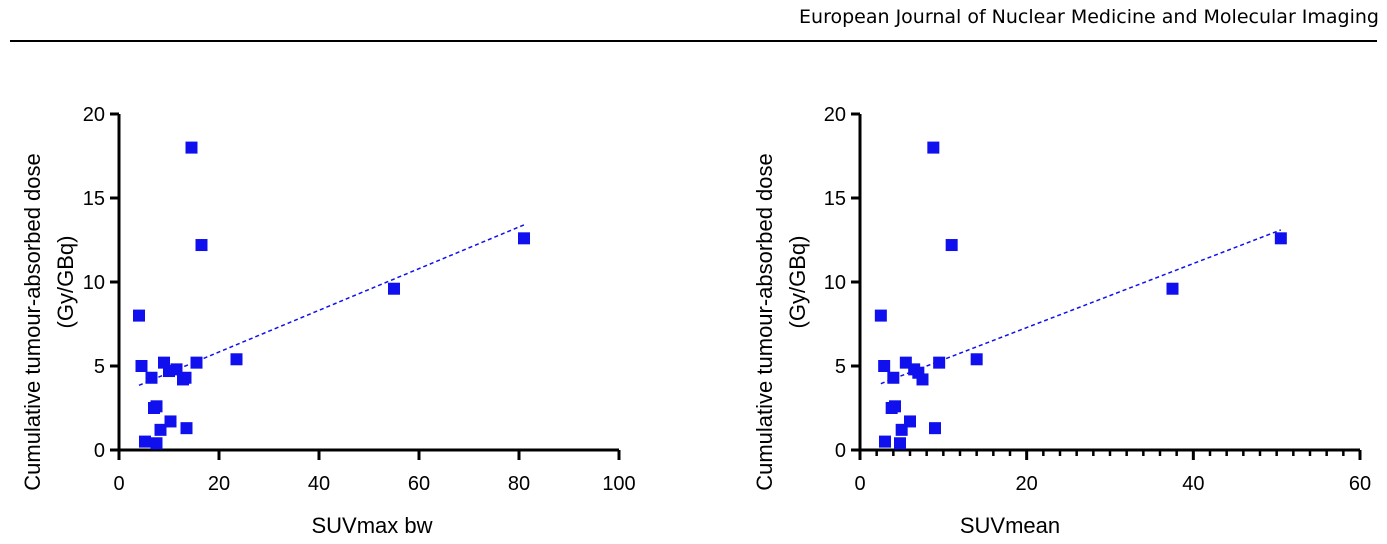 This screenshot has width=1387, height=544. I want to click on x-tick-label: 80, so click(519, 484).